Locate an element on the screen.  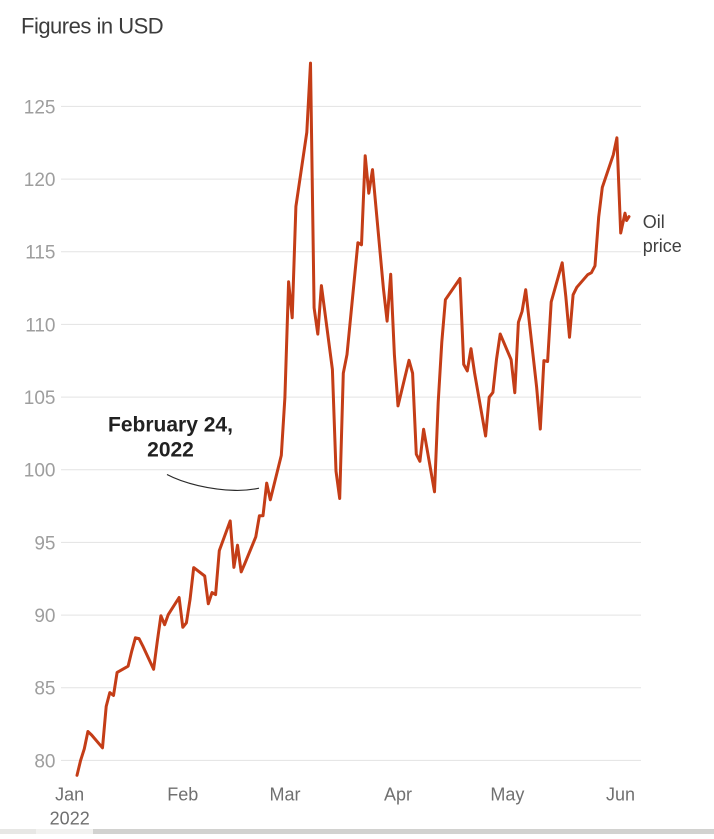
svg-text: Figures in USD is located at coordinates (92, 26).